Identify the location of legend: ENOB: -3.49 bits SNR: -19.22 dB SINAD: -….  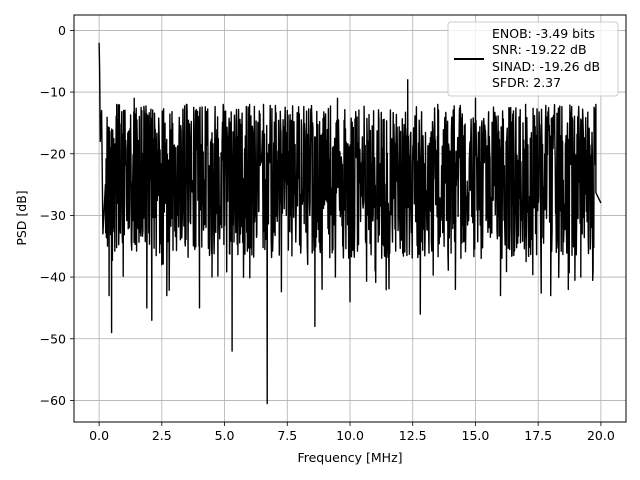
(533, 59).